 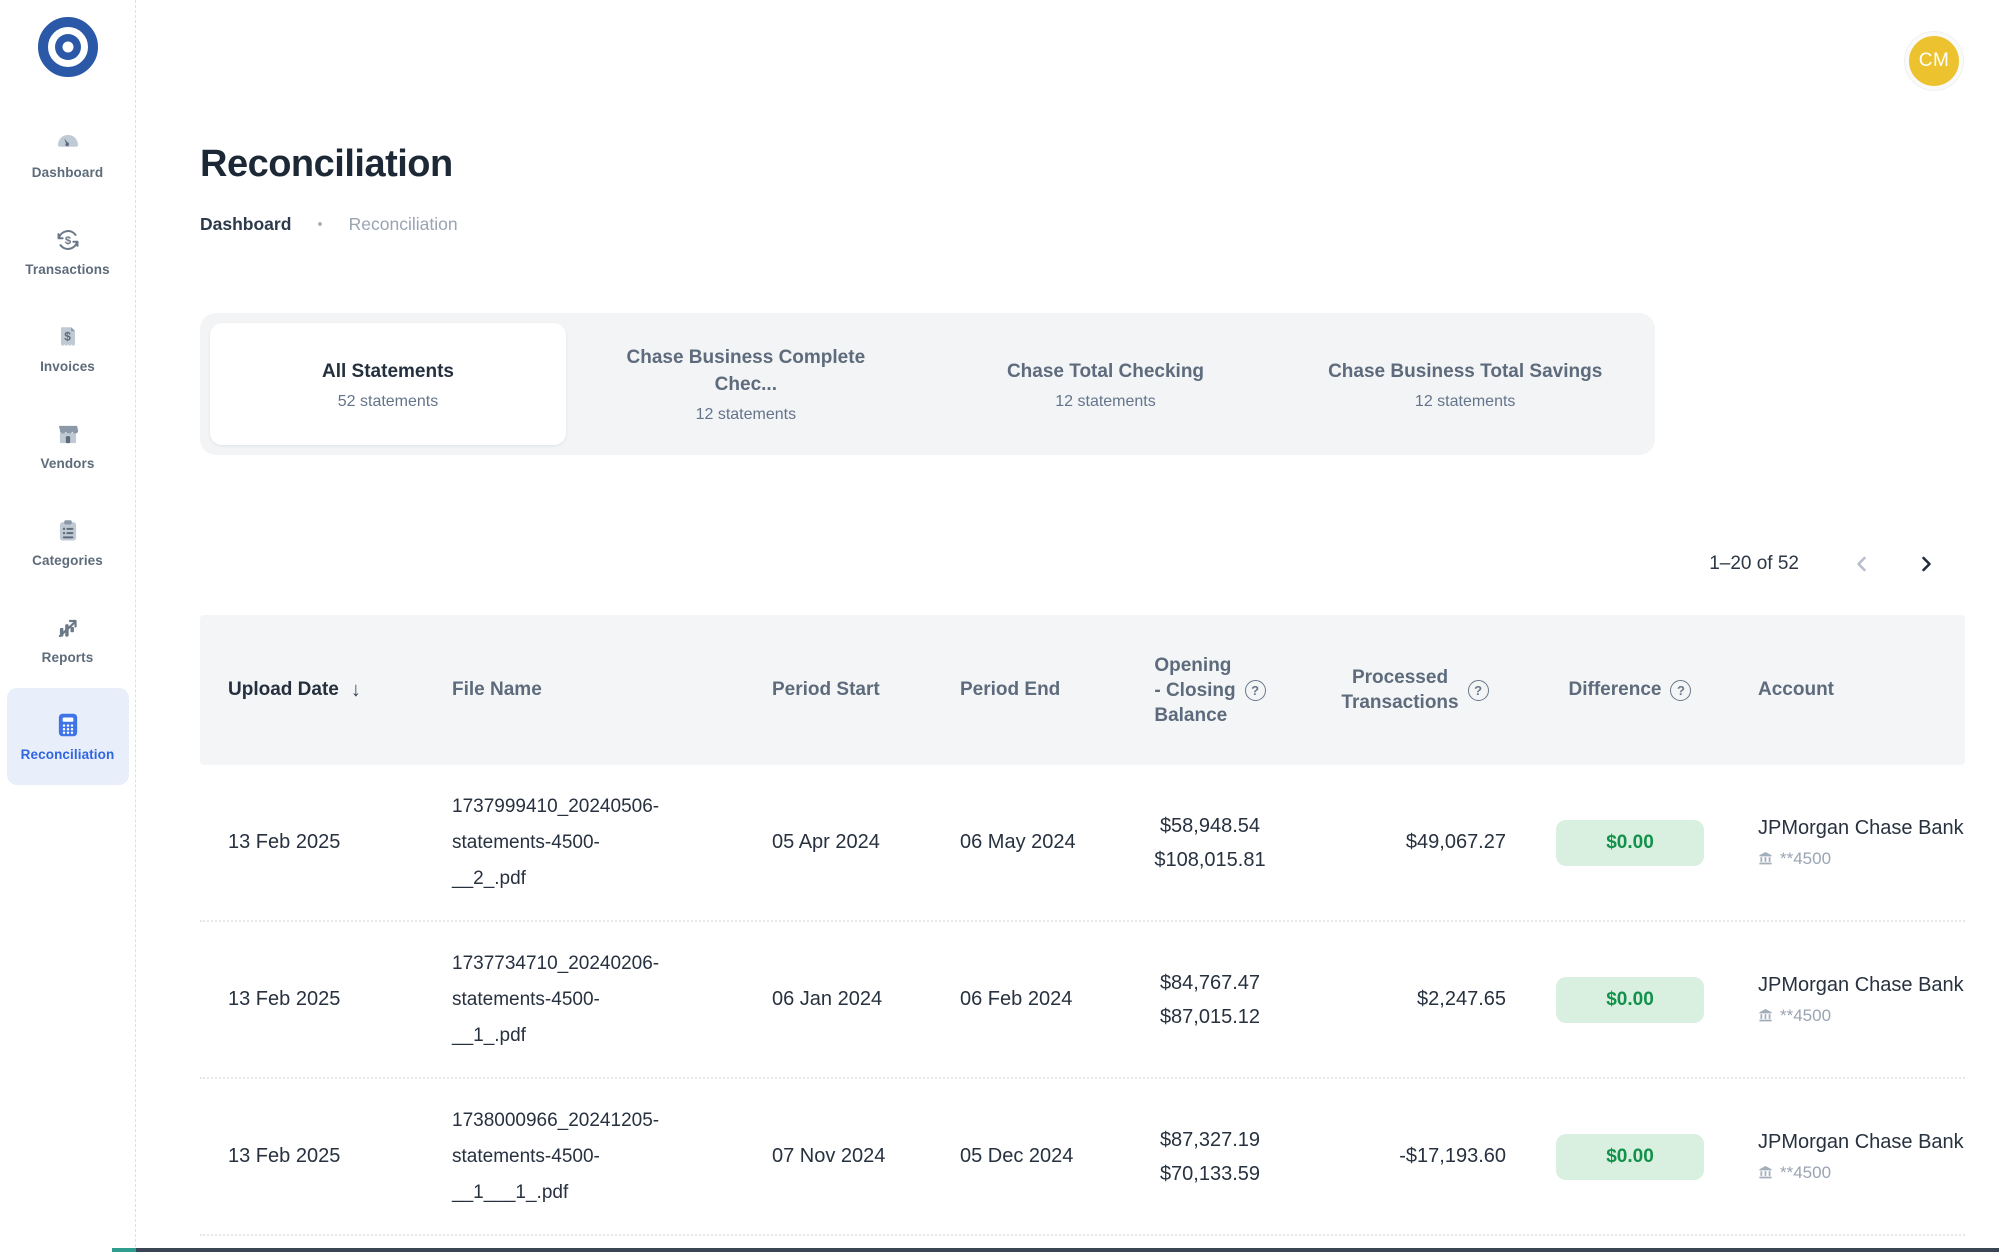 What do you see at coordinates (1210, 1139) in the screenshot?
I see `opening-balance: $87,327.19` at bounding box center [1210, 1139].